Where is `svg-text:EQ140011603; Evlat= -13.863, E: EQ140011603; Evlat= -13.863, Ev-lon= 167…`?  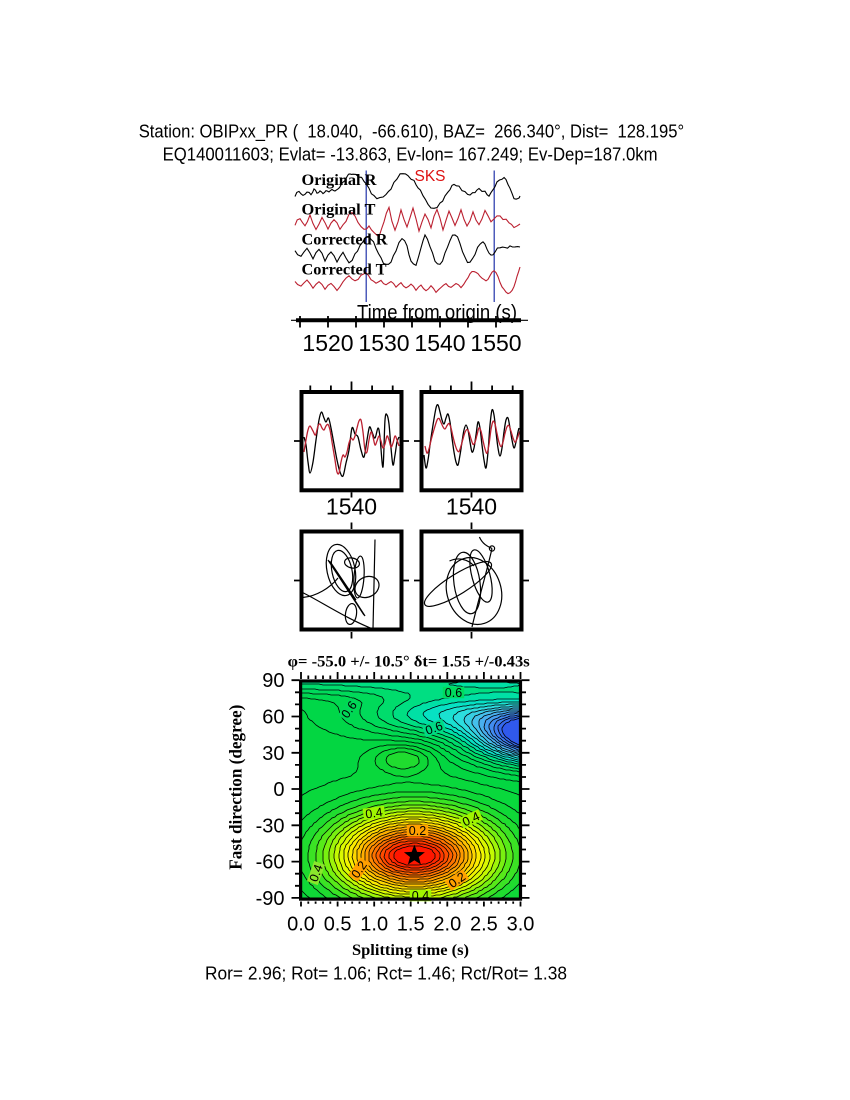 svg-text:EQ140011603; Evlat= -13.863, E: EQ140011603; Evlat= -13.863, Ev-lon= 167… is located at coordinates (410, 154).